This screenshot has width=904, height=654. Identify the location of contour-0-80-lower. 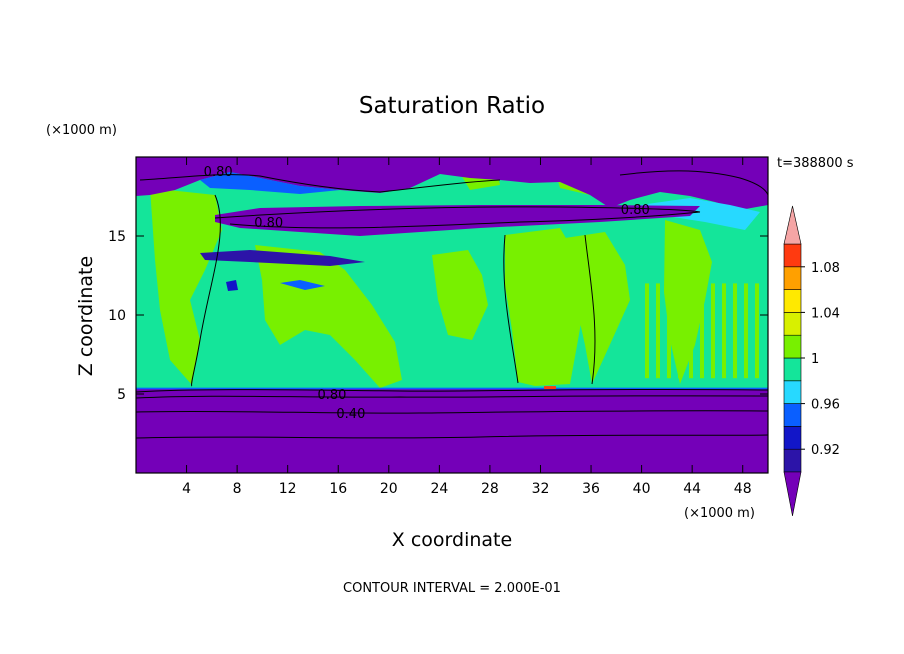
(452, 390).